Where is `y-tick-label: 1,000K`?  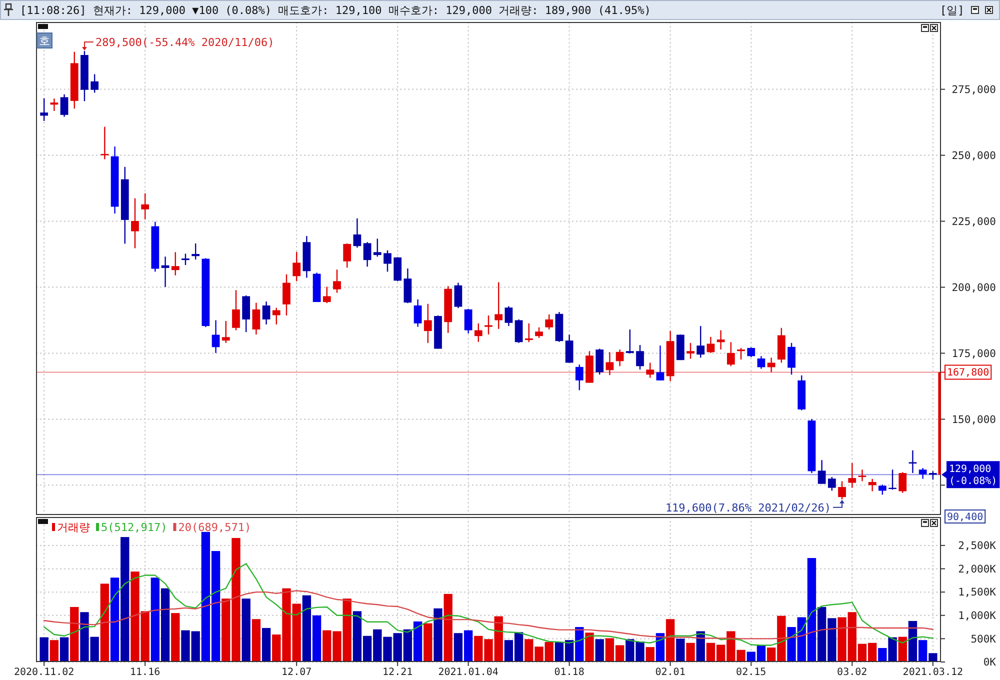 y-tick-label: 1,000K is located at coordinates (977, 616).